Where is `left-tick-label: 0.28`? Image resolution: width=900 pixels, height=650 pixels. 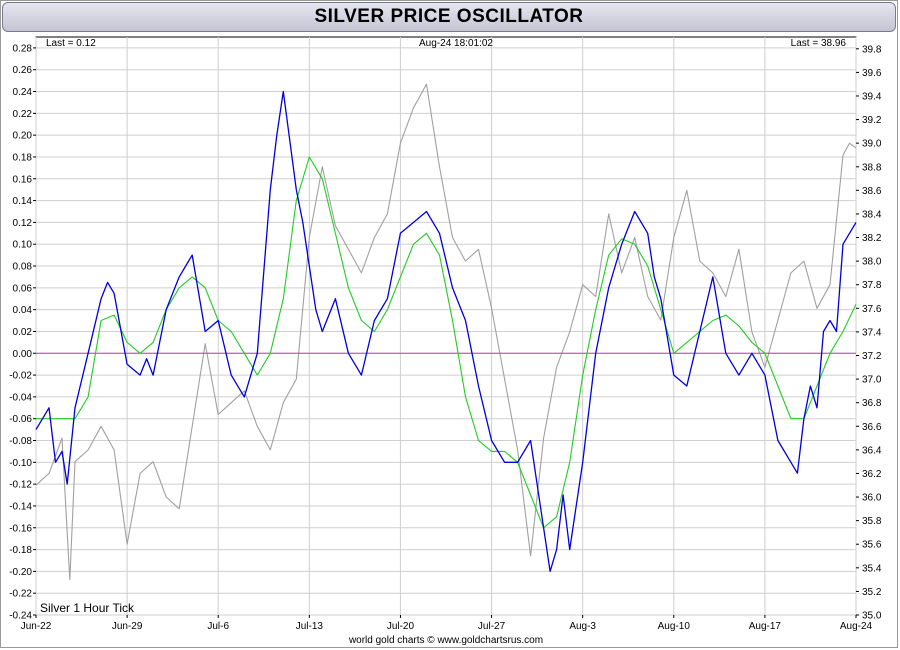
left-tick-label: 0.28 is located at coordinates (23, 48).